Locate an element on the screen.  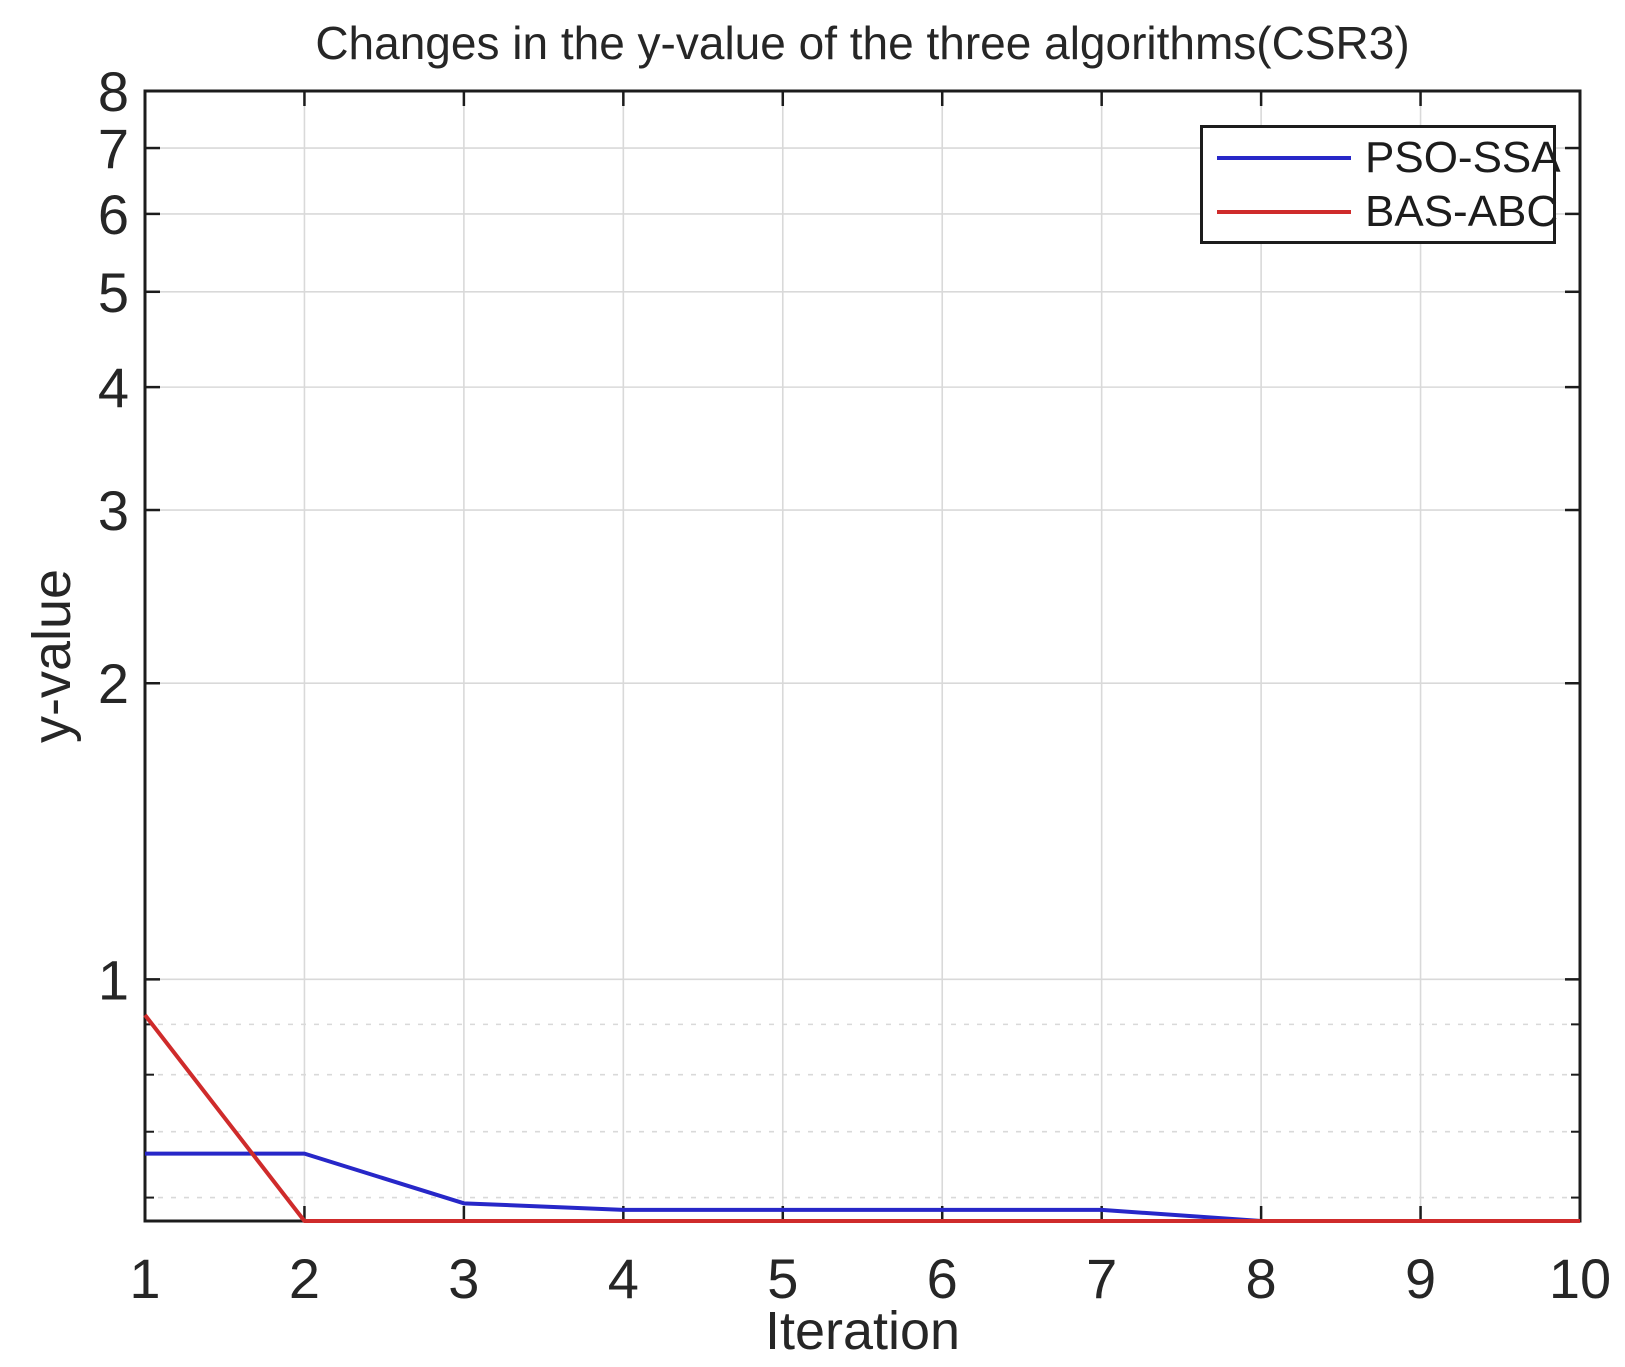
legend-item-bas-abc: BAS-ABC is located at coordinates (1380, 211).